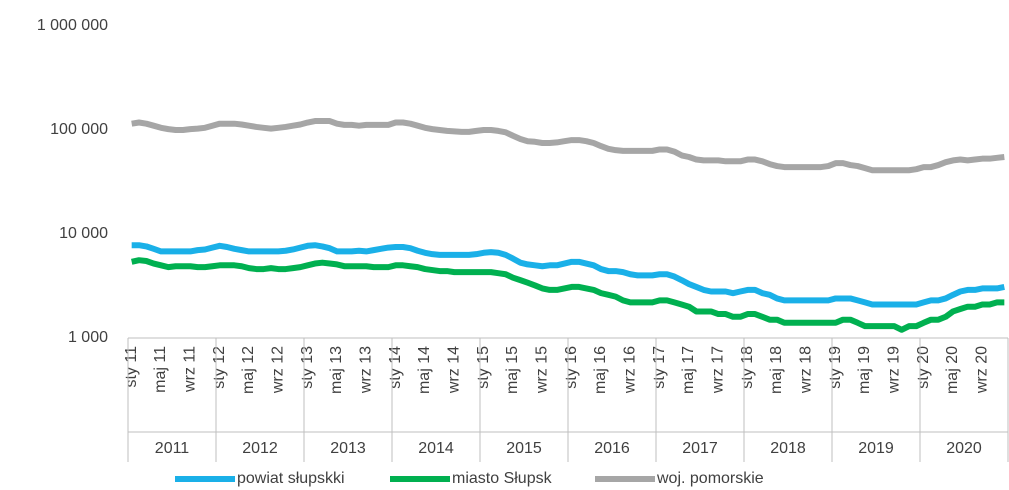 The image size is (1009, 490). I want to click on group-label: 2014, so click(436, 448).